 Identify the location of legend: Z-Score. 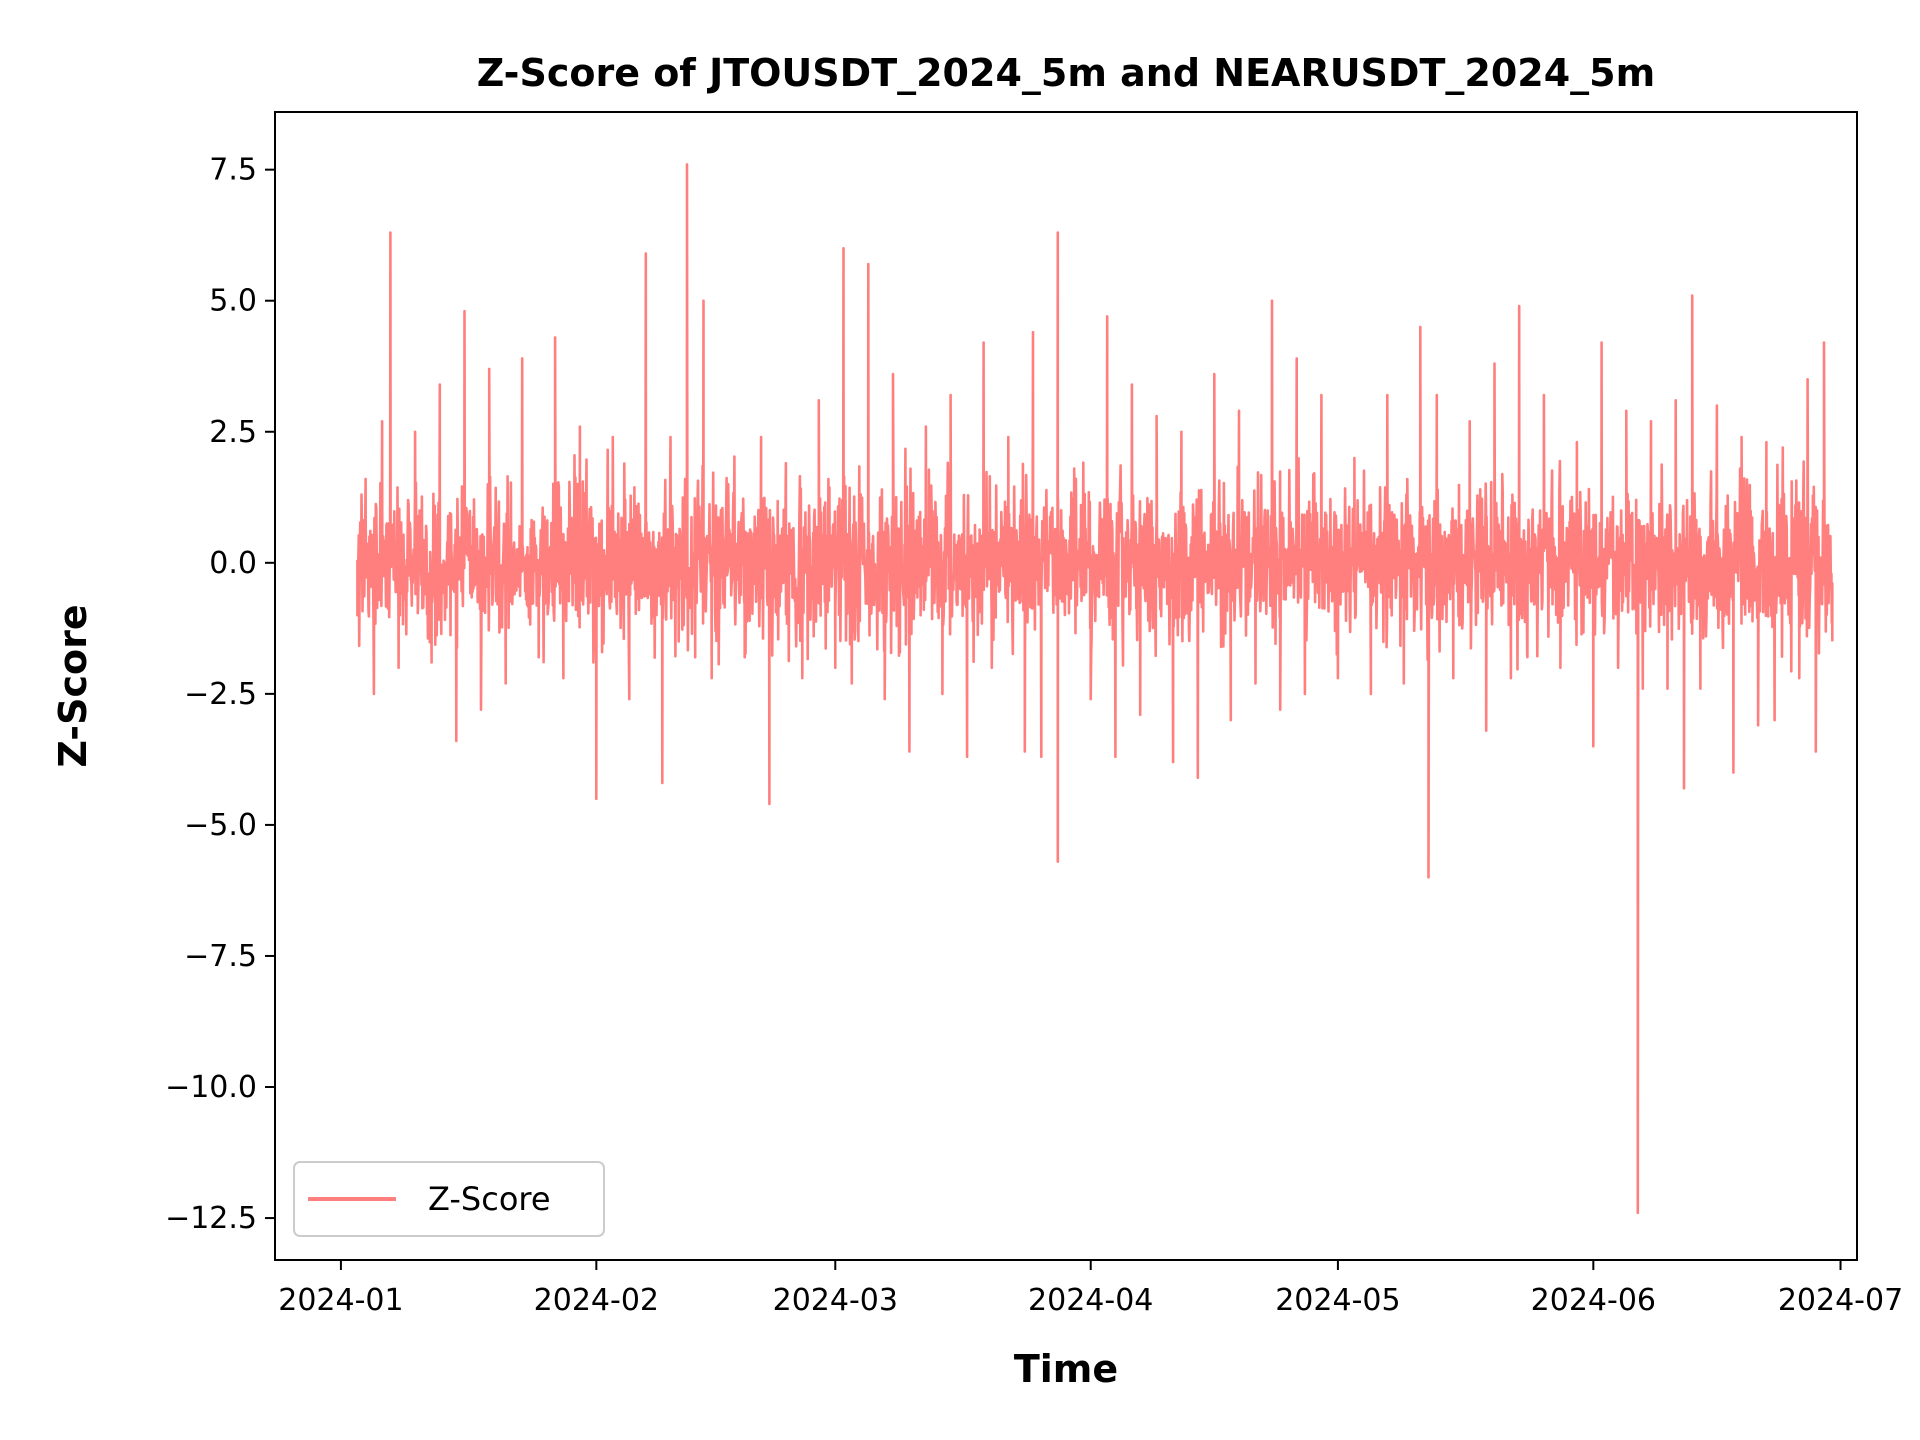
(449, 1199).